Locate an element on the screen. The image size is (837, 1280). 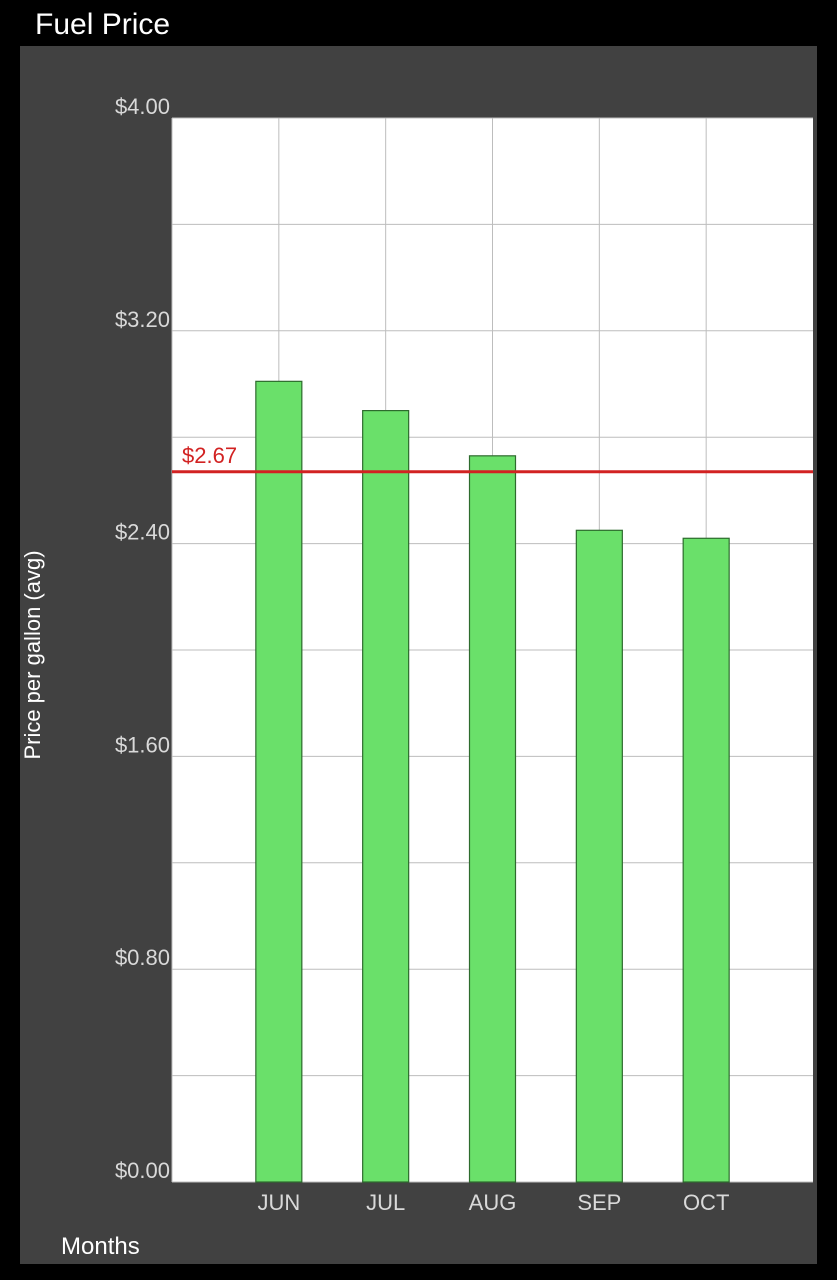
x-tick-label: AUG is located at coordinates (493, 1202).